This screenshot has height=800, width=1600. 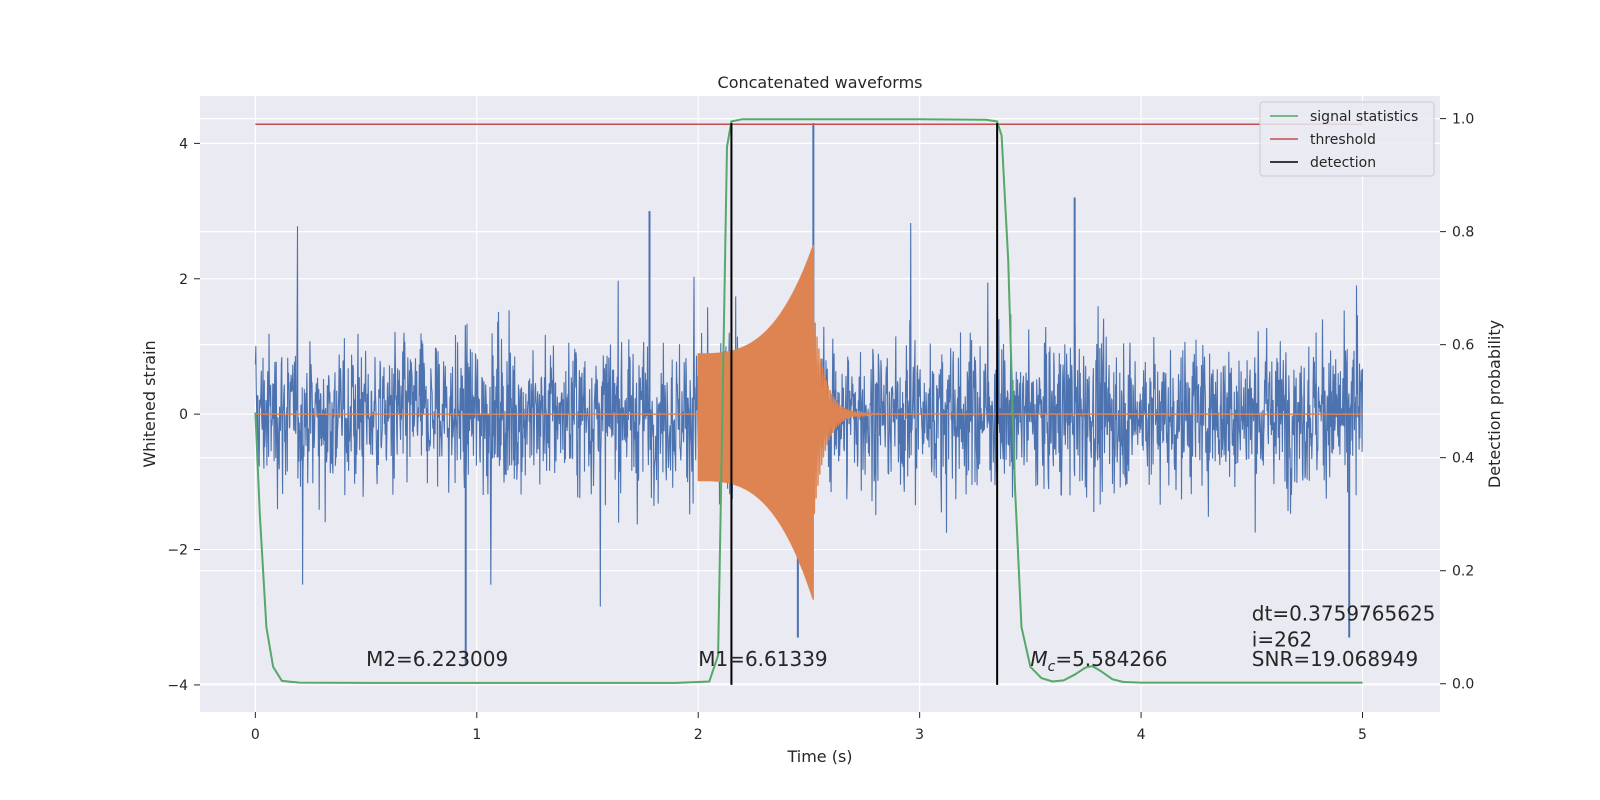 I want to click on y2-tick-label: 0.8, so click(x=1463, y=233).